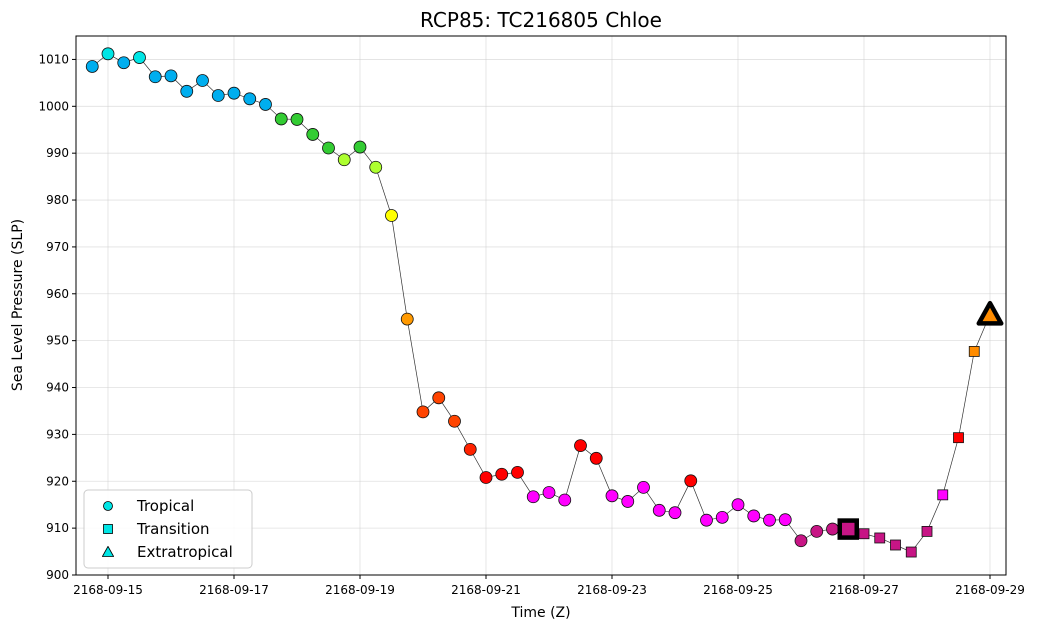 The width and height of the screenshot is (1040, 629). Describe the element at coordinates (57, 294) in the screenshot. I see `y-tick-label: 960` at that location.